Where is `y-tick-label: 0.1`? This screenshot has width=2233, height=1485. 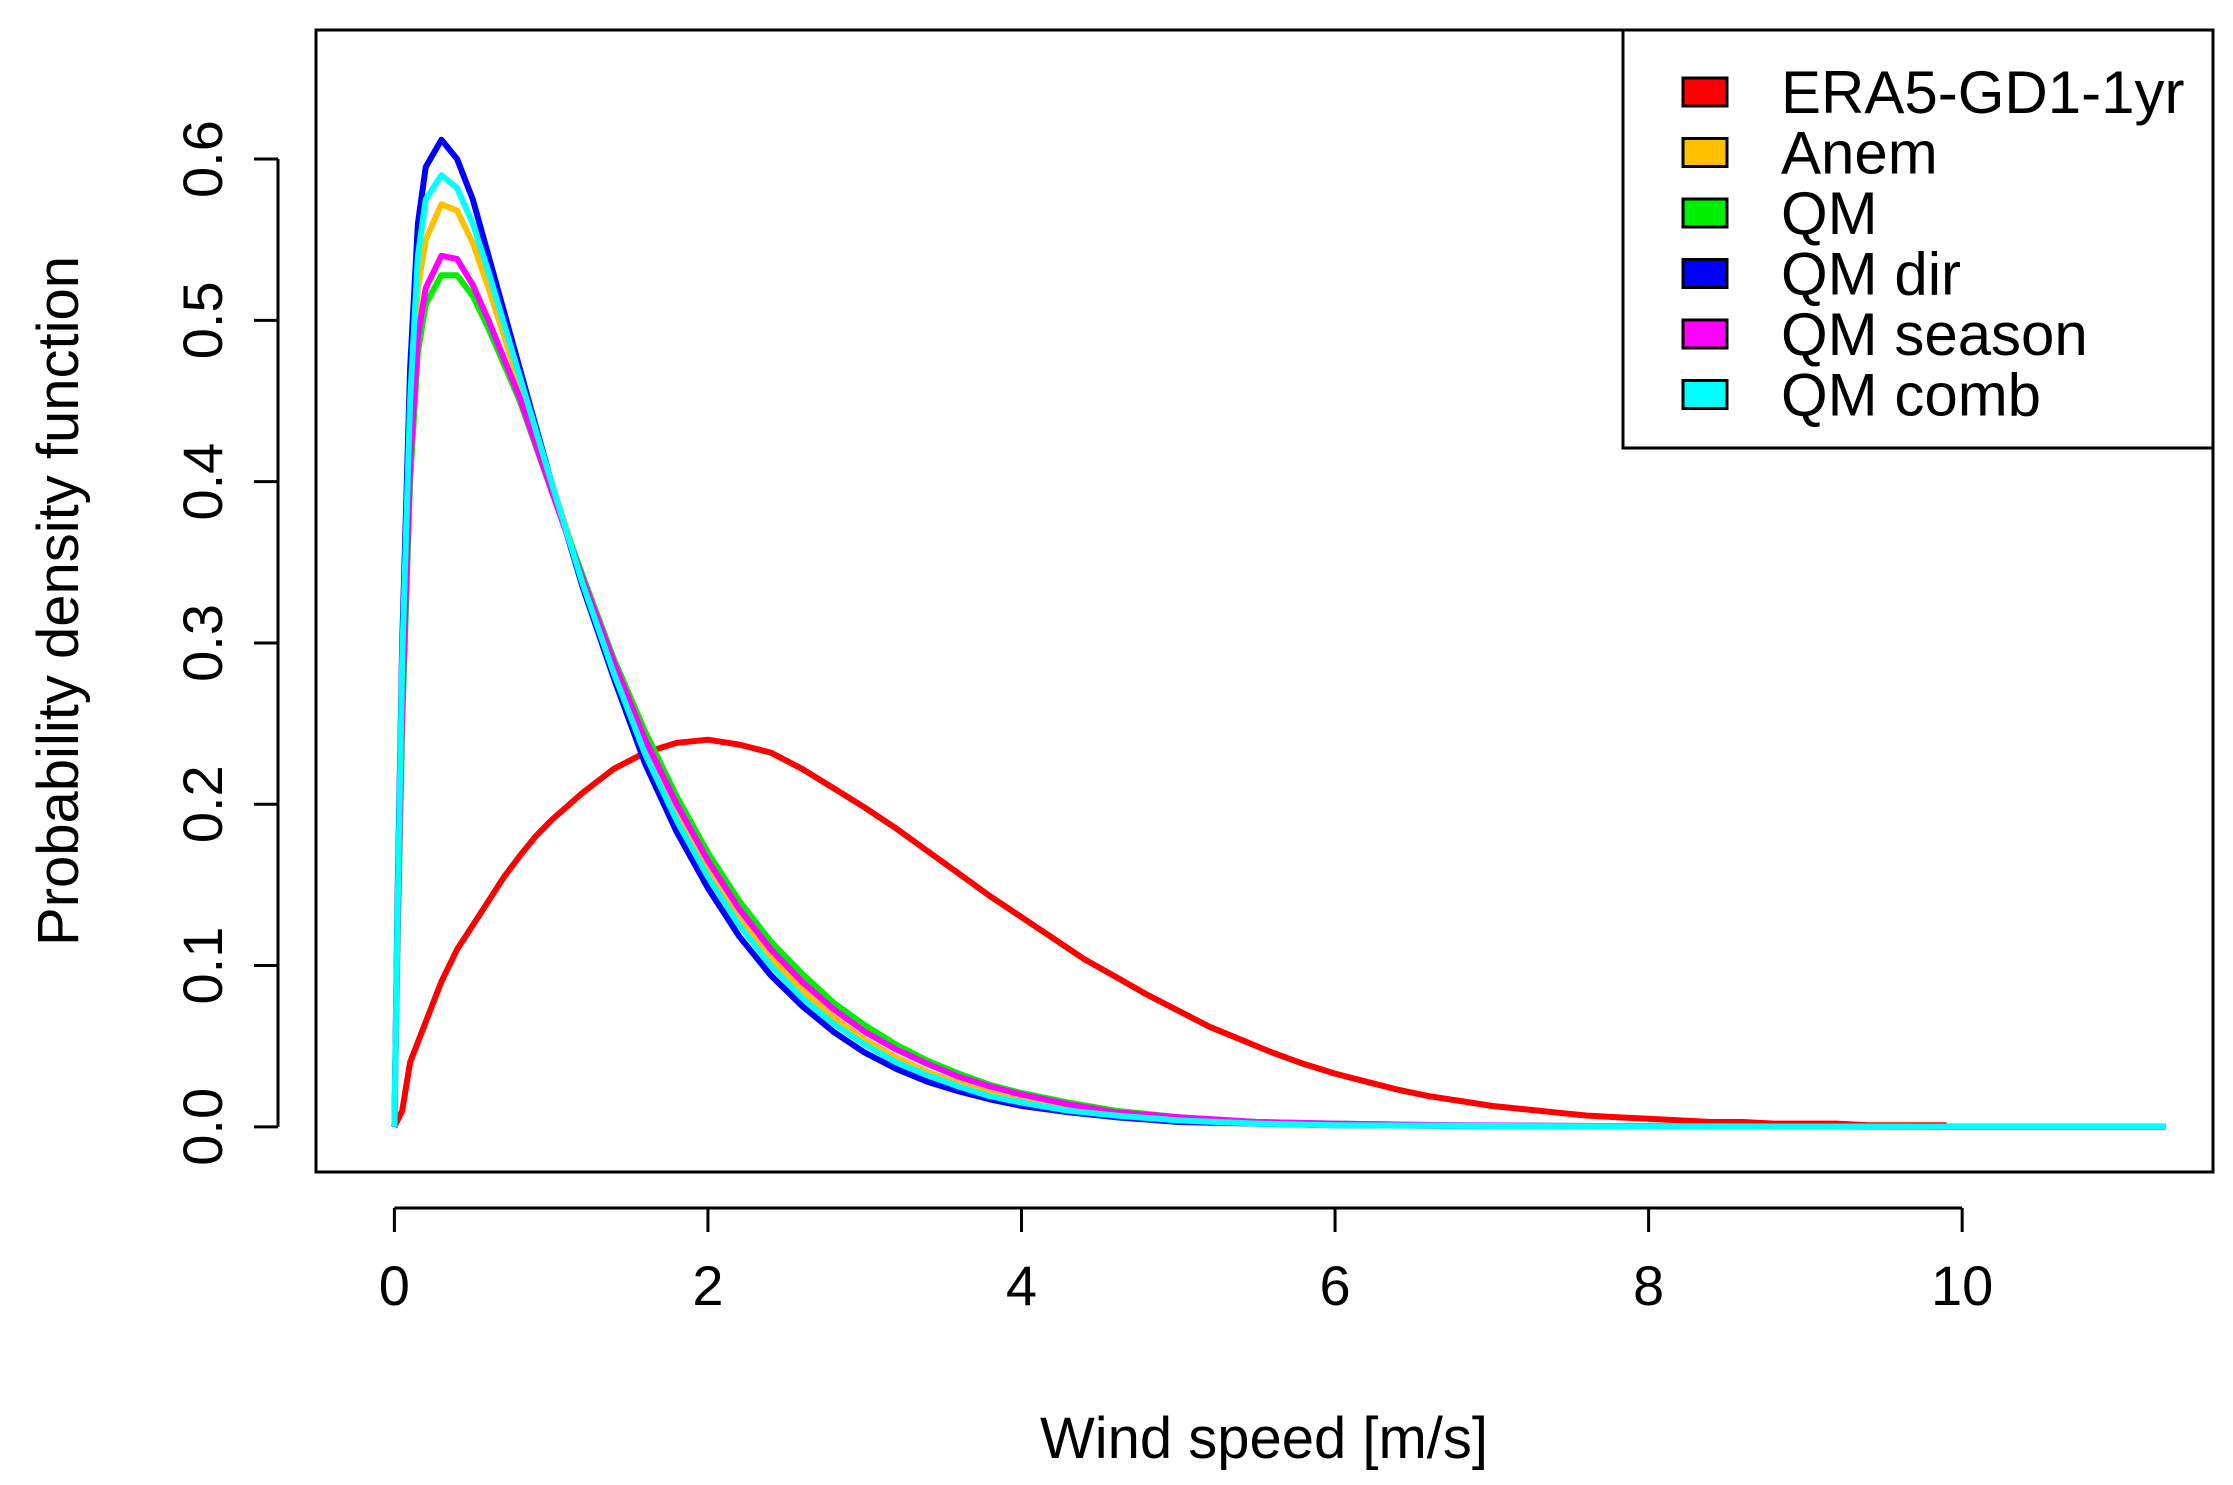 y-tick-label: 0.1 is located at coordinates (202, 966).